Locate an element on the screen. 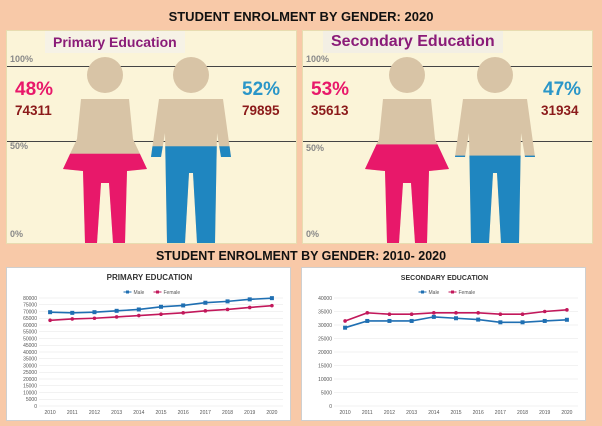 The height and width of the screenshot is (426, 602). y-tick-label: 5000 is located at coordinates (326, 393).